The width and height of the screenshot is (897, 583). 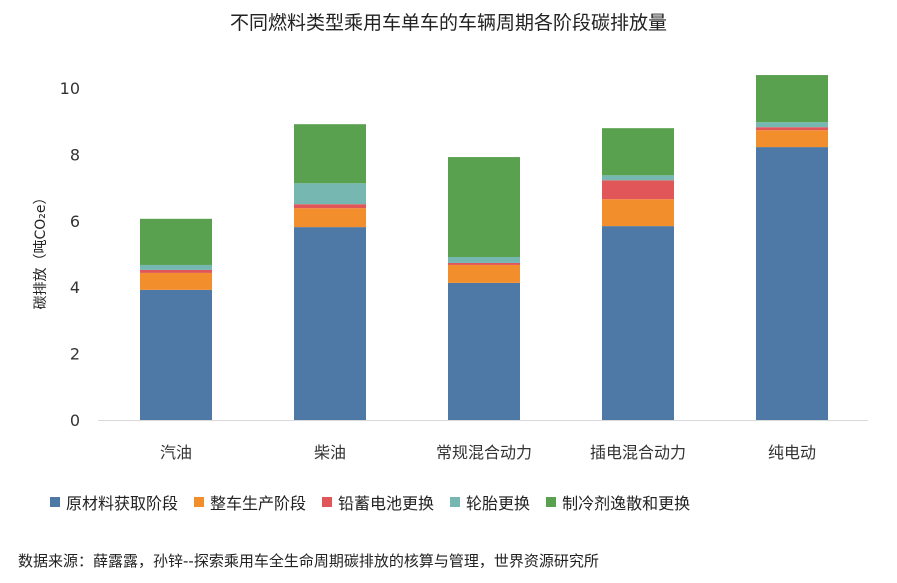 I want to click on x-tick-label: 柴油, so click(x=330, y=452).